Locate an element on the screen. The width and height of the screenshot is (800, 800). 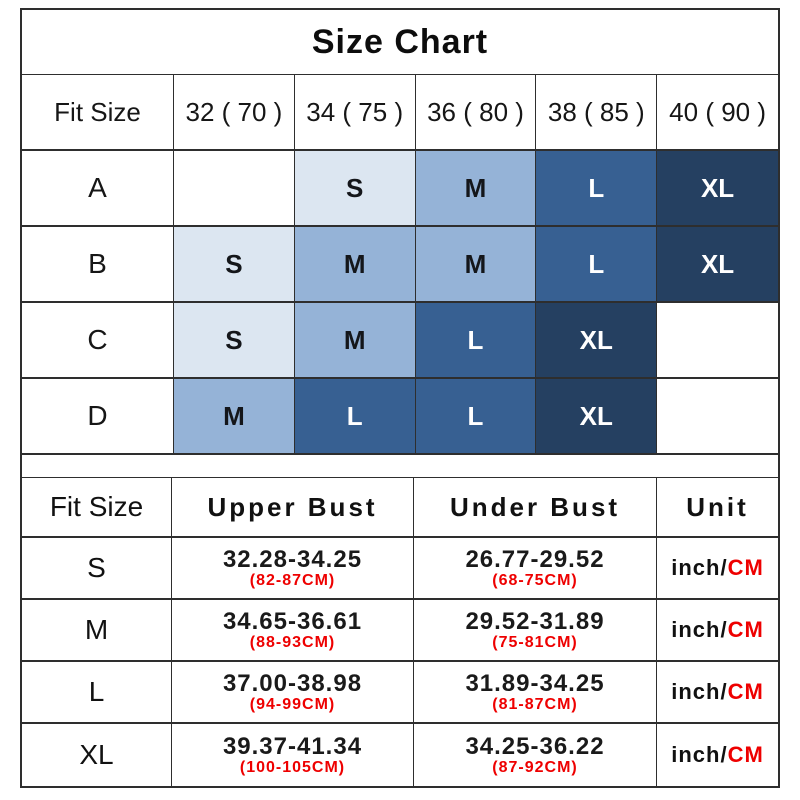
under-bust-cell: 29.52-31.89 (75-81CM) is located at coordinates (535, 631).